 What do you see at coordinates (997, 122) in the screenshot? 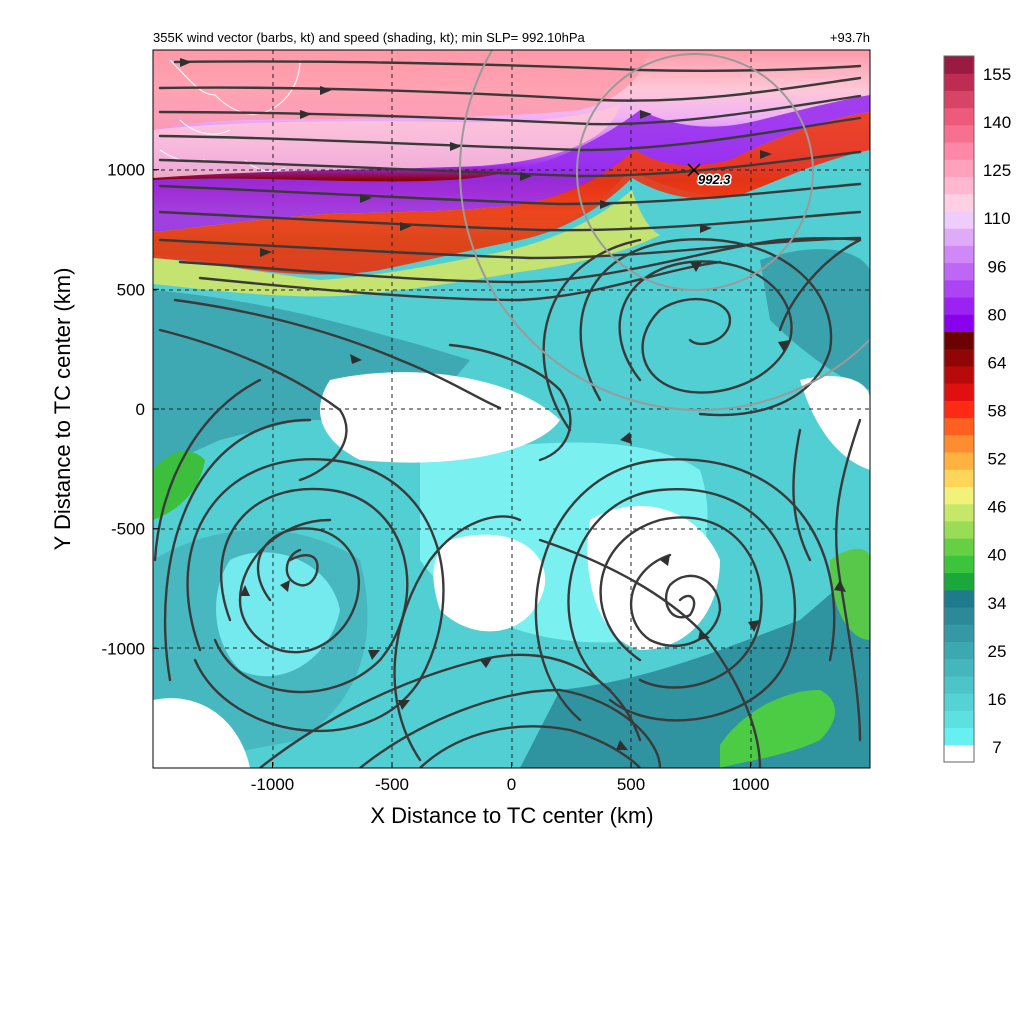
I see `colorbar-label: 140` at bounding box center [997, 122].